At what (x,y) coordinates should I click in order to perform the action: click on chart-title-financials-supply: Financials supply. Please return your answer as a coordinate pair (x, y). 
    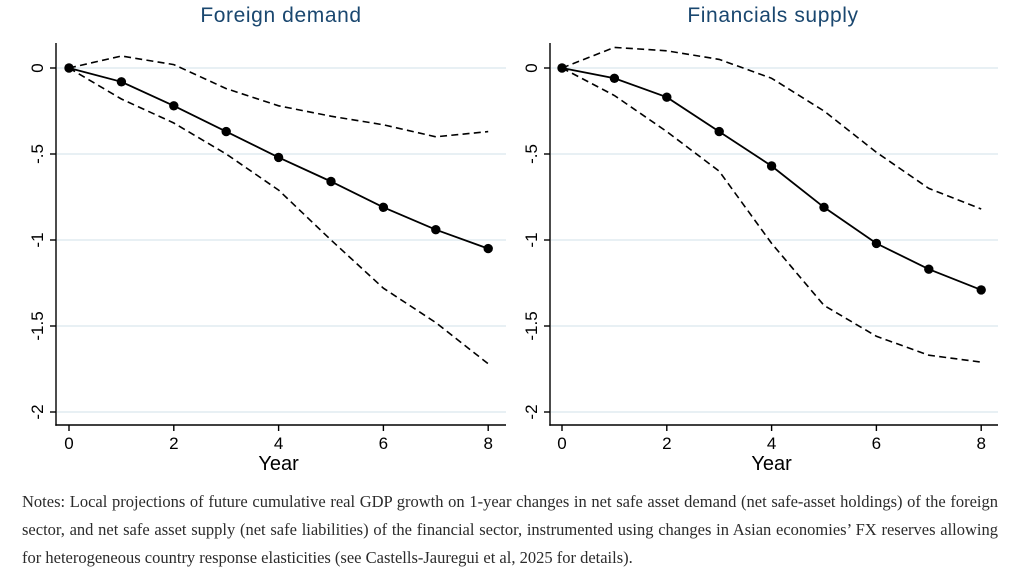
    Looking at the image, I should click on (773, 15).